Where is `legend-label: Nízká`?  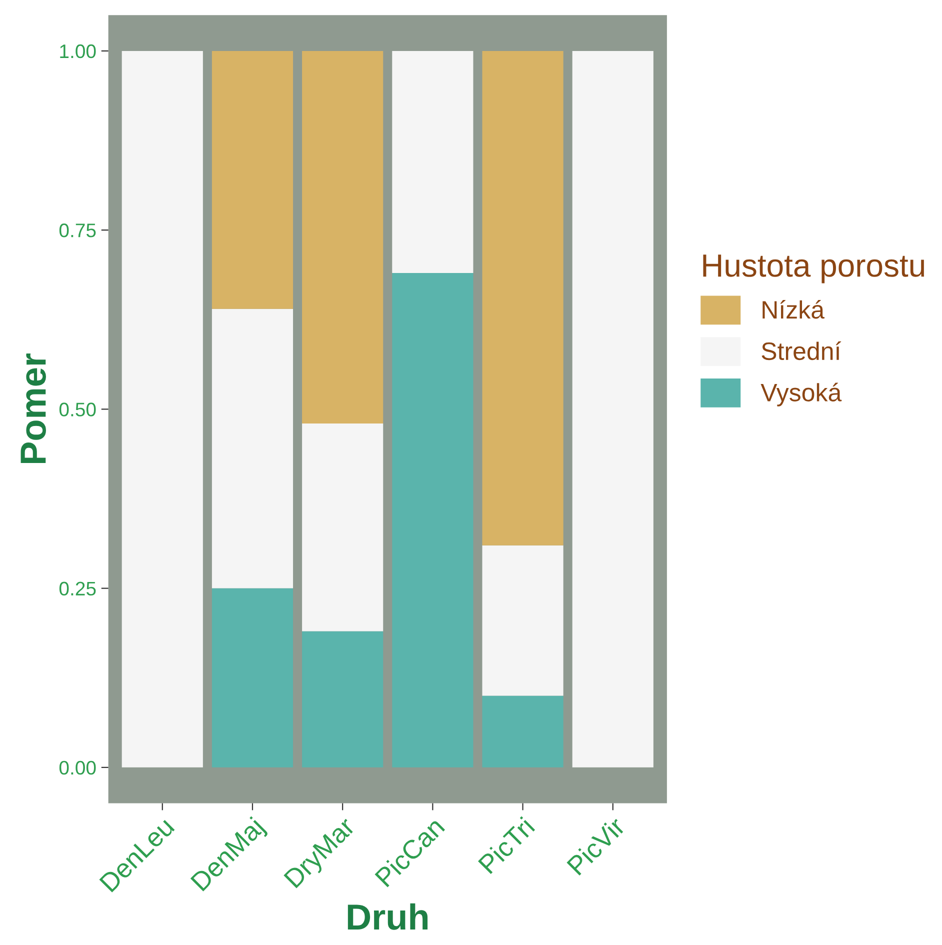
legend-label: Nízká is located at coordinates (793, 309).